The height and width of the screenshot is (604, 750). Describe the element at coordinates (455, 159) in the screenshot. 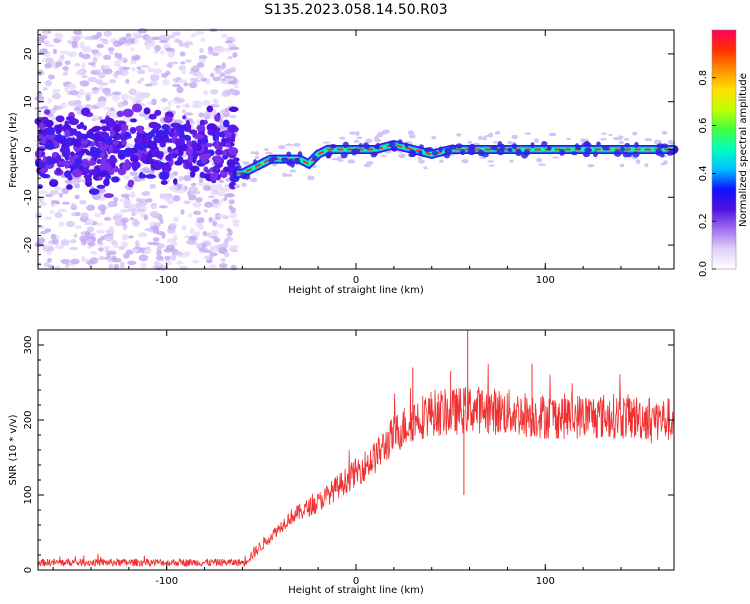

I see `spectrogram-signal-track` at that location.